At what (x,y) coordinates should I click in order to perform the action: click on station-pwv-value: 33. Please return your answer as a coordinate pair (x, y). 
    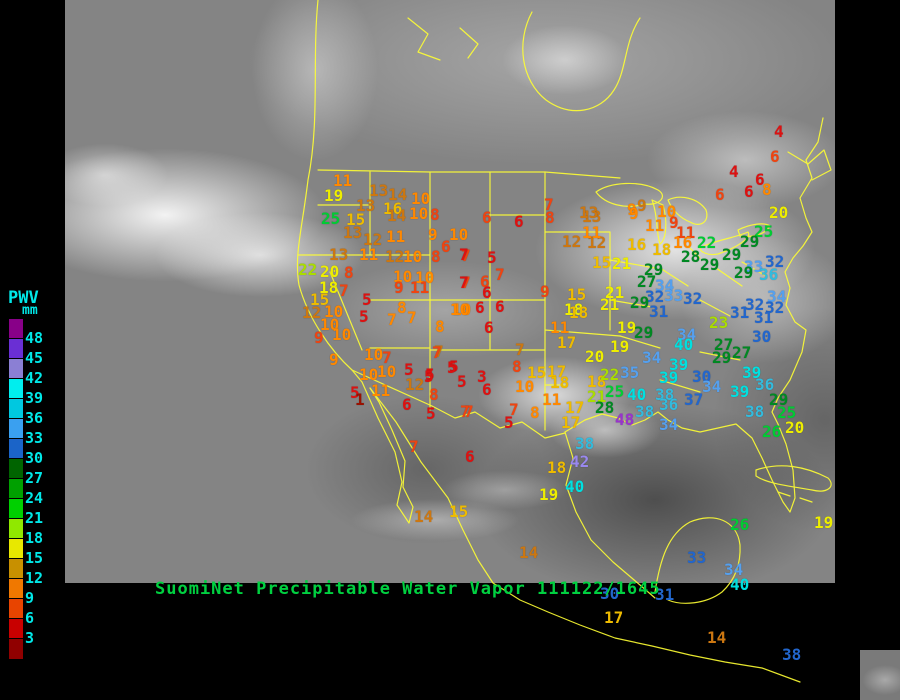
    Looking at the image, I should click on (674, 295).